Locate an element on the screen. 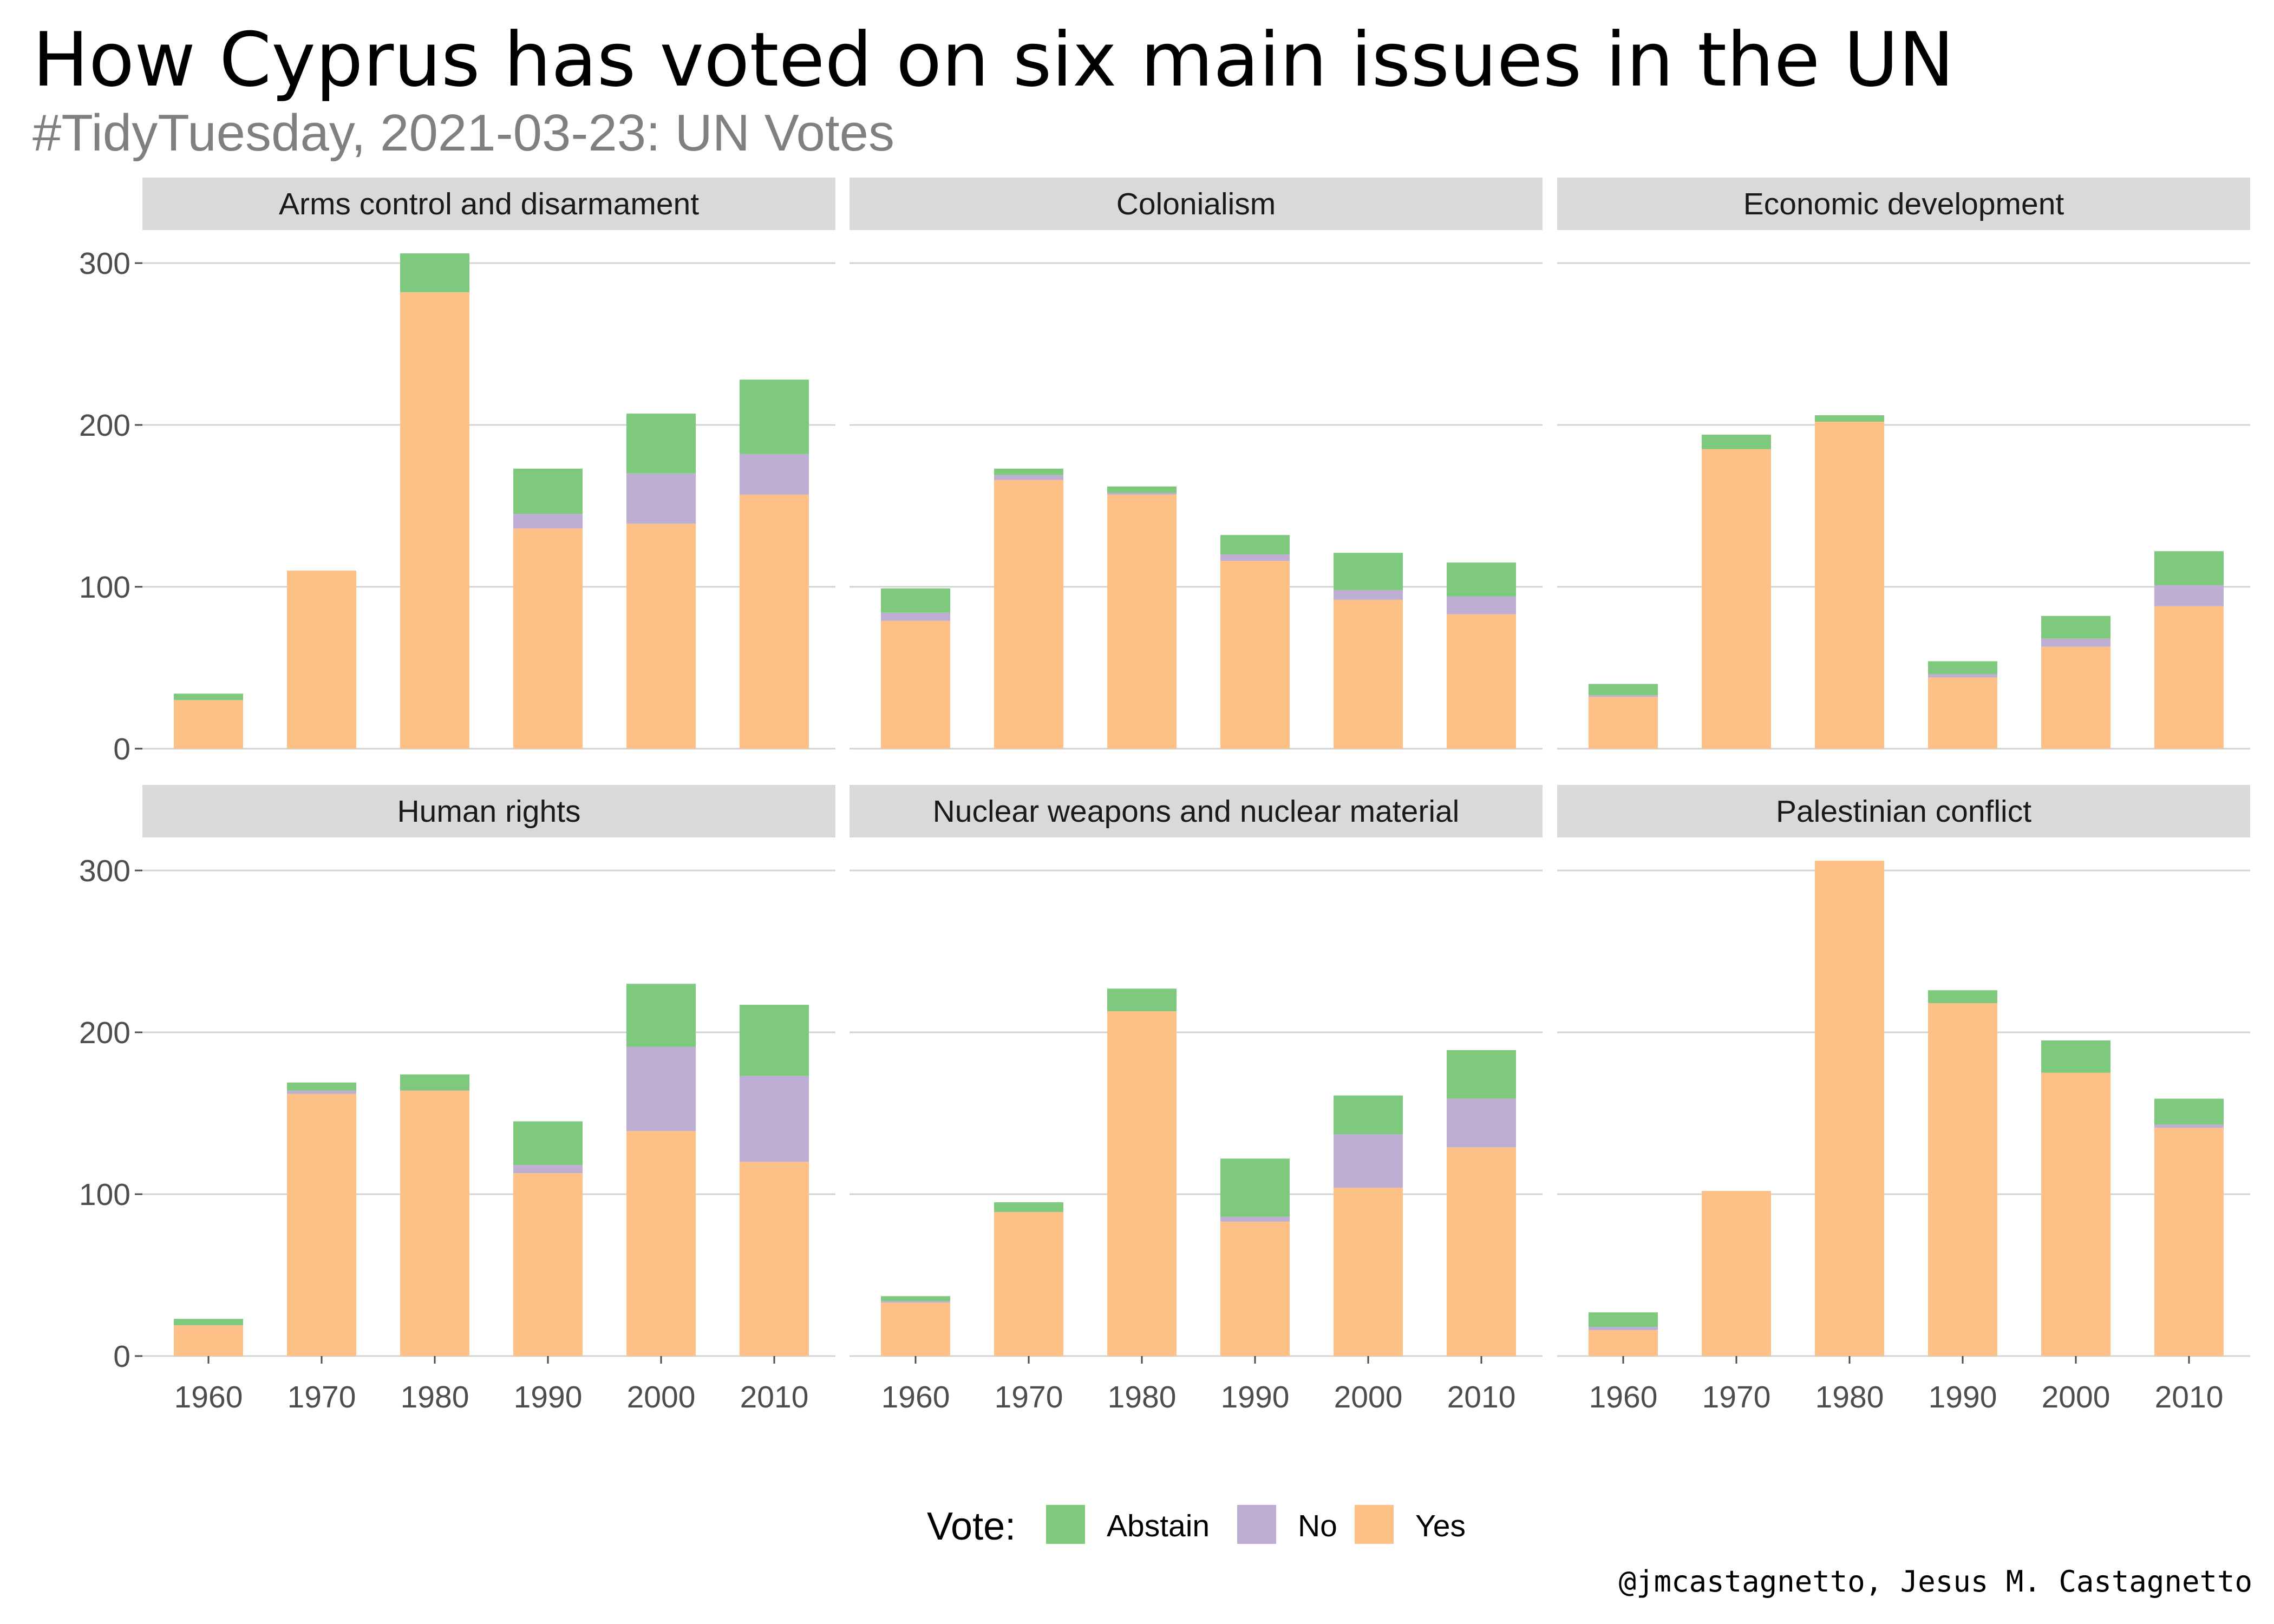 The height and width of the screenshot is (1624, 2274). y-tick-label: 200 is located at coordinates (105, 1033).